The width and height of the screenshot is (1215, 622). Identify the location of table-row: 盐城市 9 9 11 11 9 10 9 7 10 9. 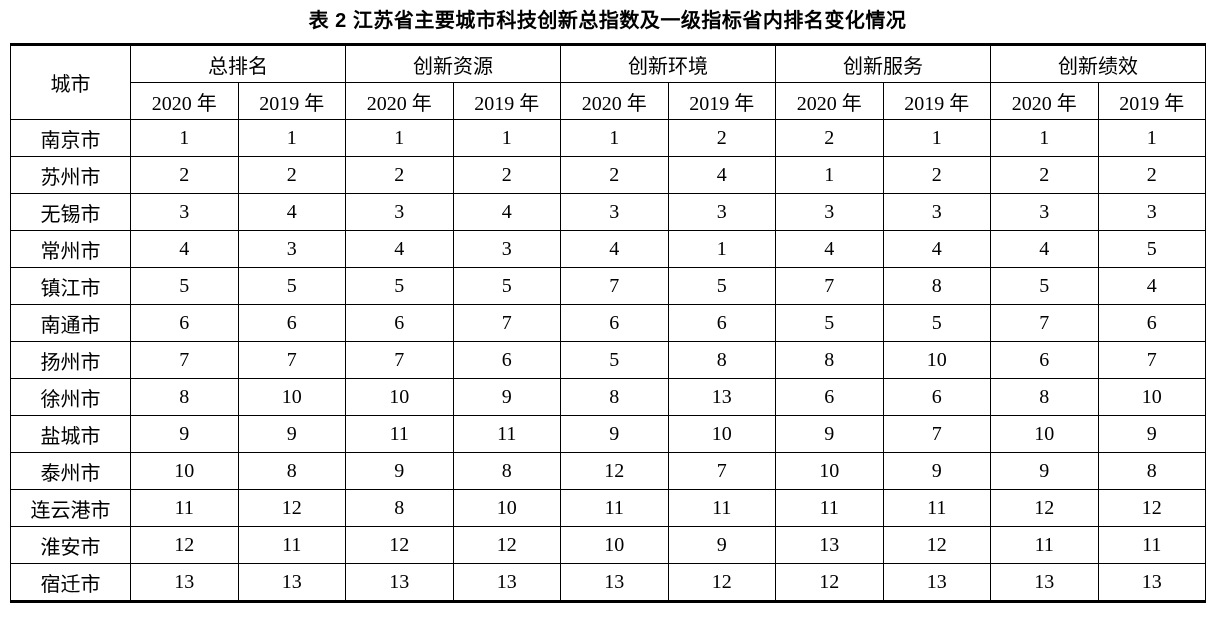
(608, 434).